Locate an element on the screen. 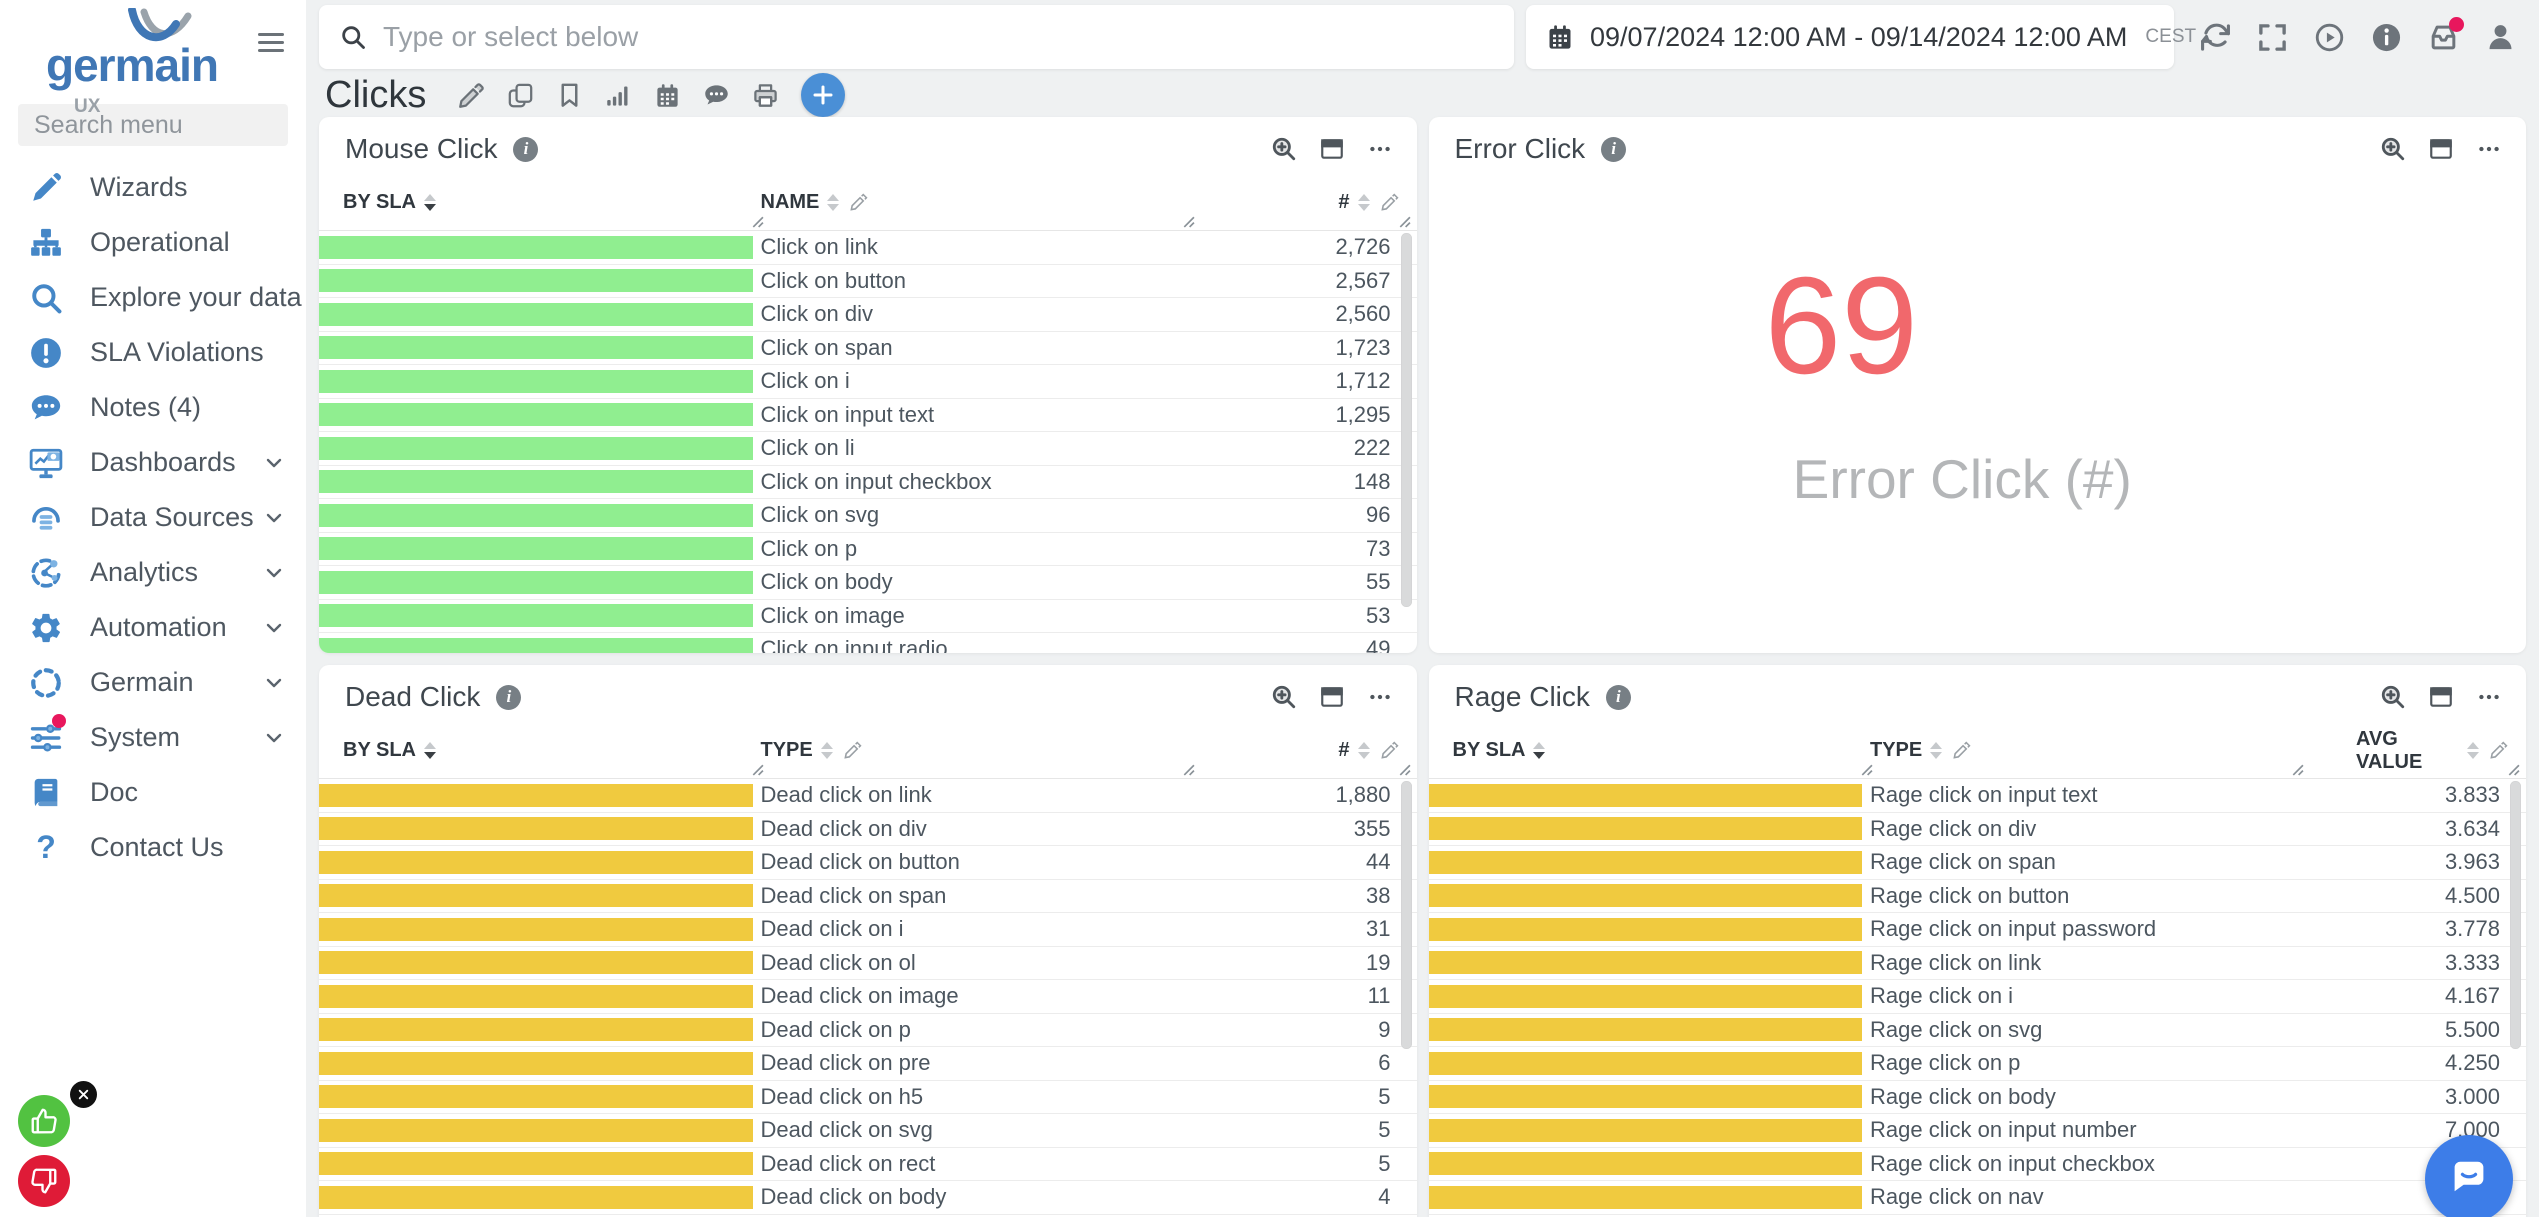  sidebar-item: Analytics is located at coordinates (153, 572).